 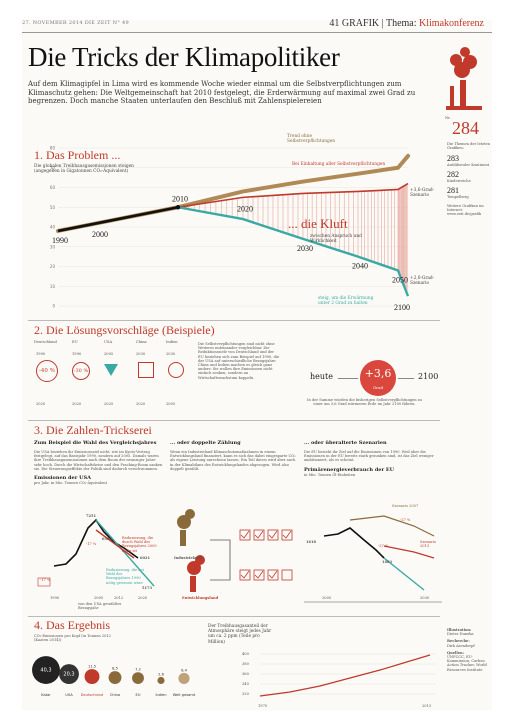 I want to click on page-header: 41 GRAFIK | Thema: Klimakonferenz, so click(x=406, y=23).